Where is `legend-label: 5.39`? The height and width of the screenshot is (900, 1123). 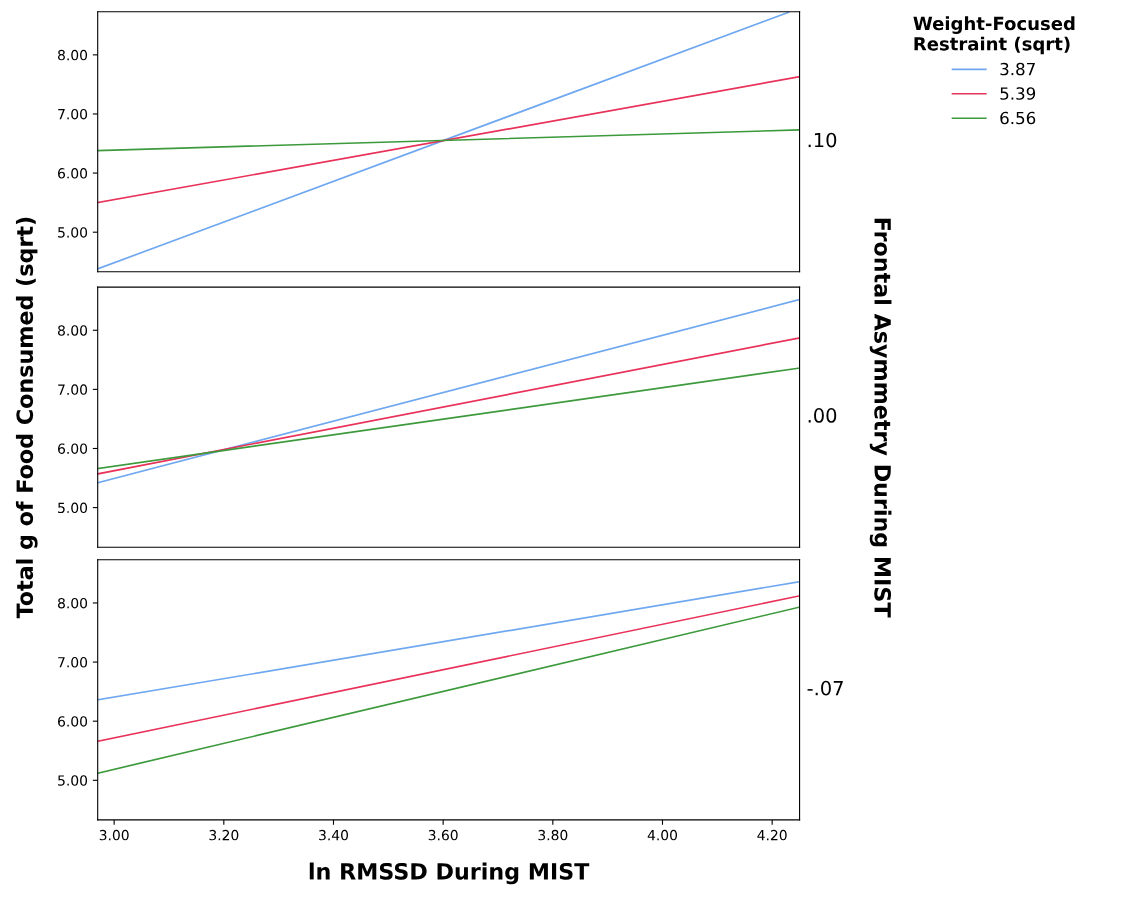
legend-label: 5.39 is located at coordinates (1018, 93).